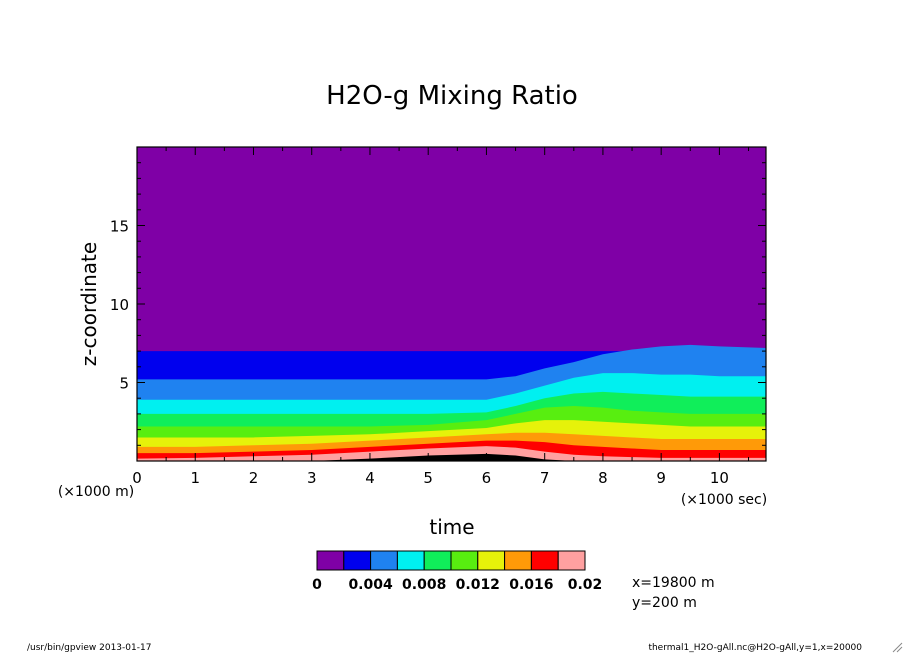 The image size is (904, 654). What do you see at coordinates (195, 478) in the screenshot?
I see `x-tick-label: 1` at bounding box center [195, 478].